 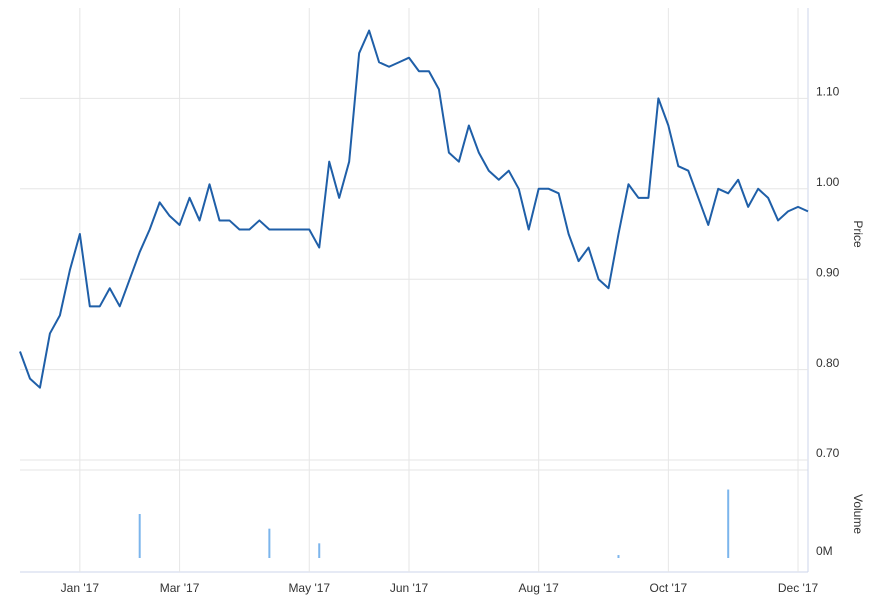 What do you see at coordinates (80, 588) in the screenshot?
I see `x-tick-label: Jan '17` at bounding box center [80, 588].